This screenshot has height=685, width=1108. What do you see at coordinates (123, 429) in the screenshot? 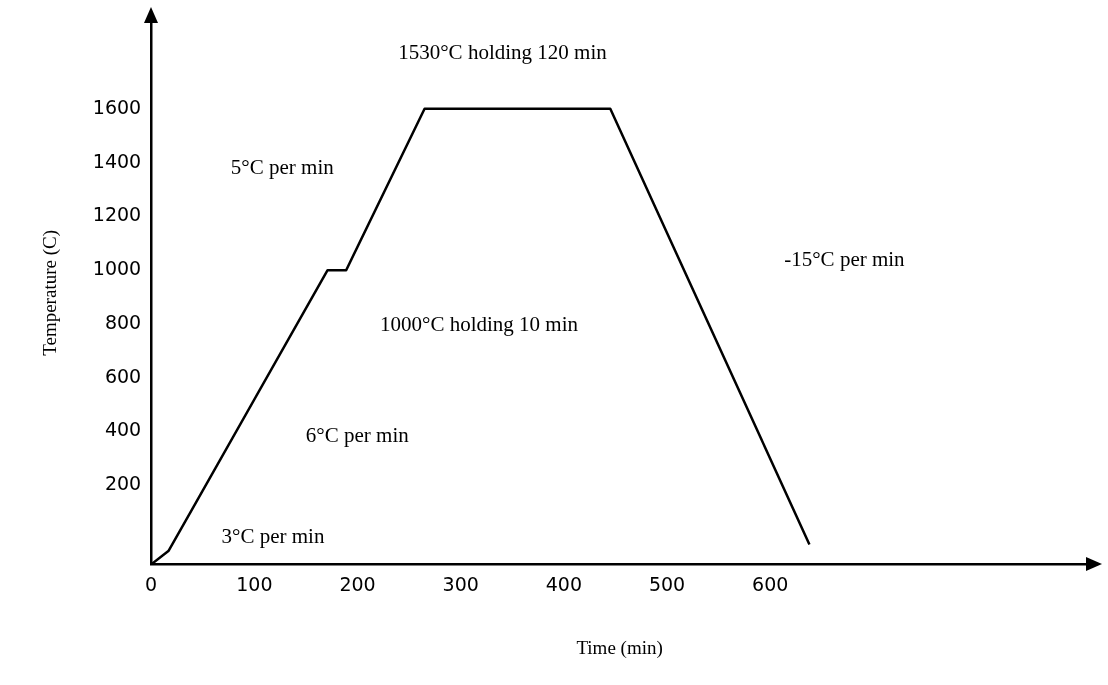
I see `y-tick-label: 400` at bounding box center [123, 429].